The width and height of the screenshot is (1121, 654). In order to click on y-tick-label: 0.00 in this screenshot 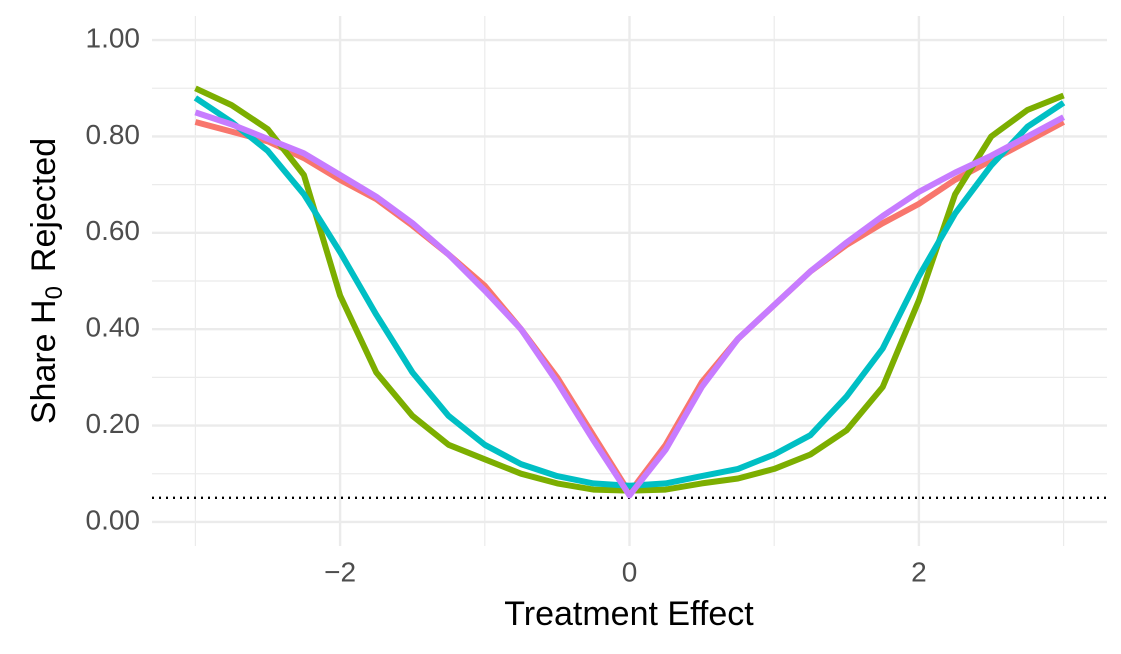, I will do `click(113, 519)`.